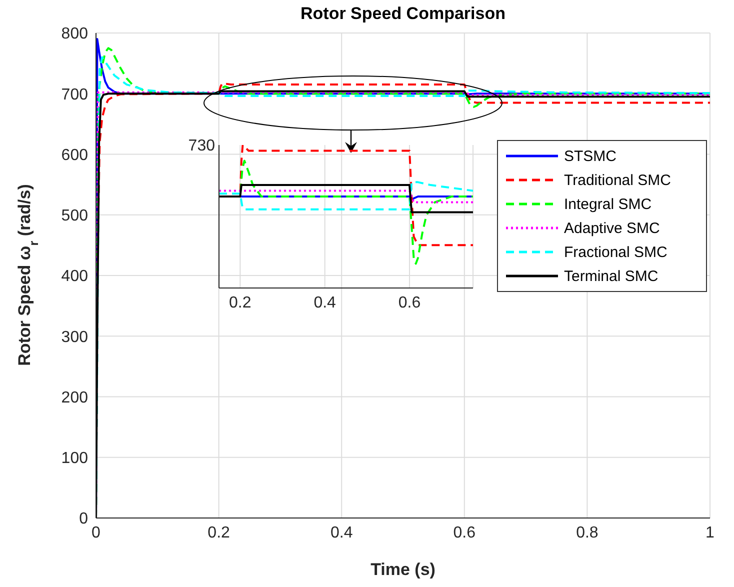  What do you see at coordinates (403, 569) in the screenshot?
I see `x-axis-title: Time (s)` at bounding box center [403, 569].